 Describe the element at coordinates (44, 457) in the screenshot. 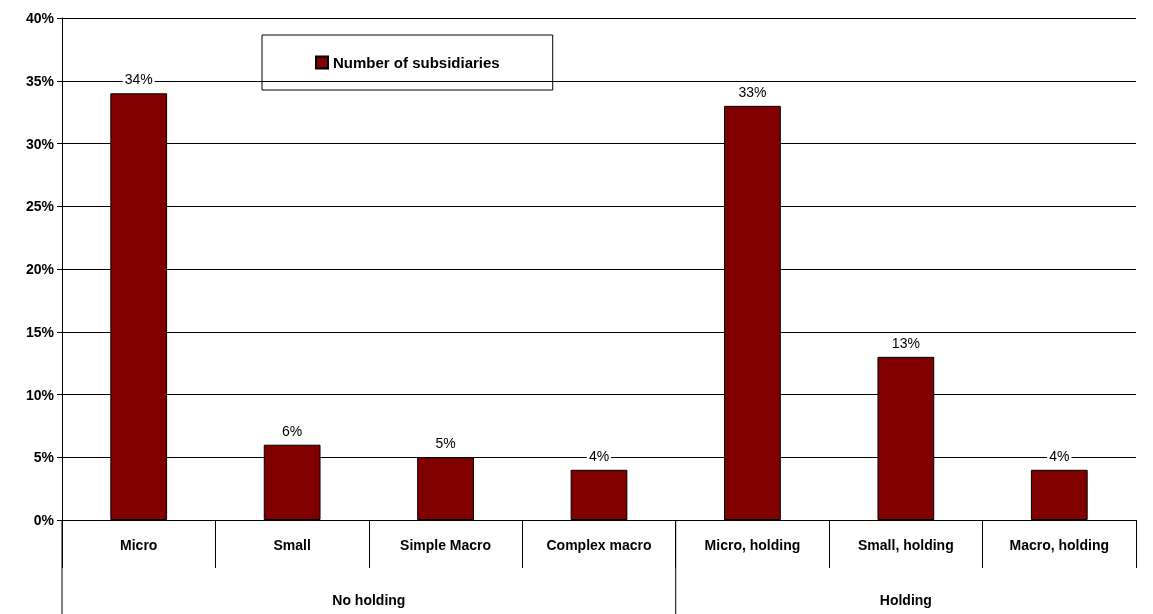

I see `y-tick-label: 5%` at that location.